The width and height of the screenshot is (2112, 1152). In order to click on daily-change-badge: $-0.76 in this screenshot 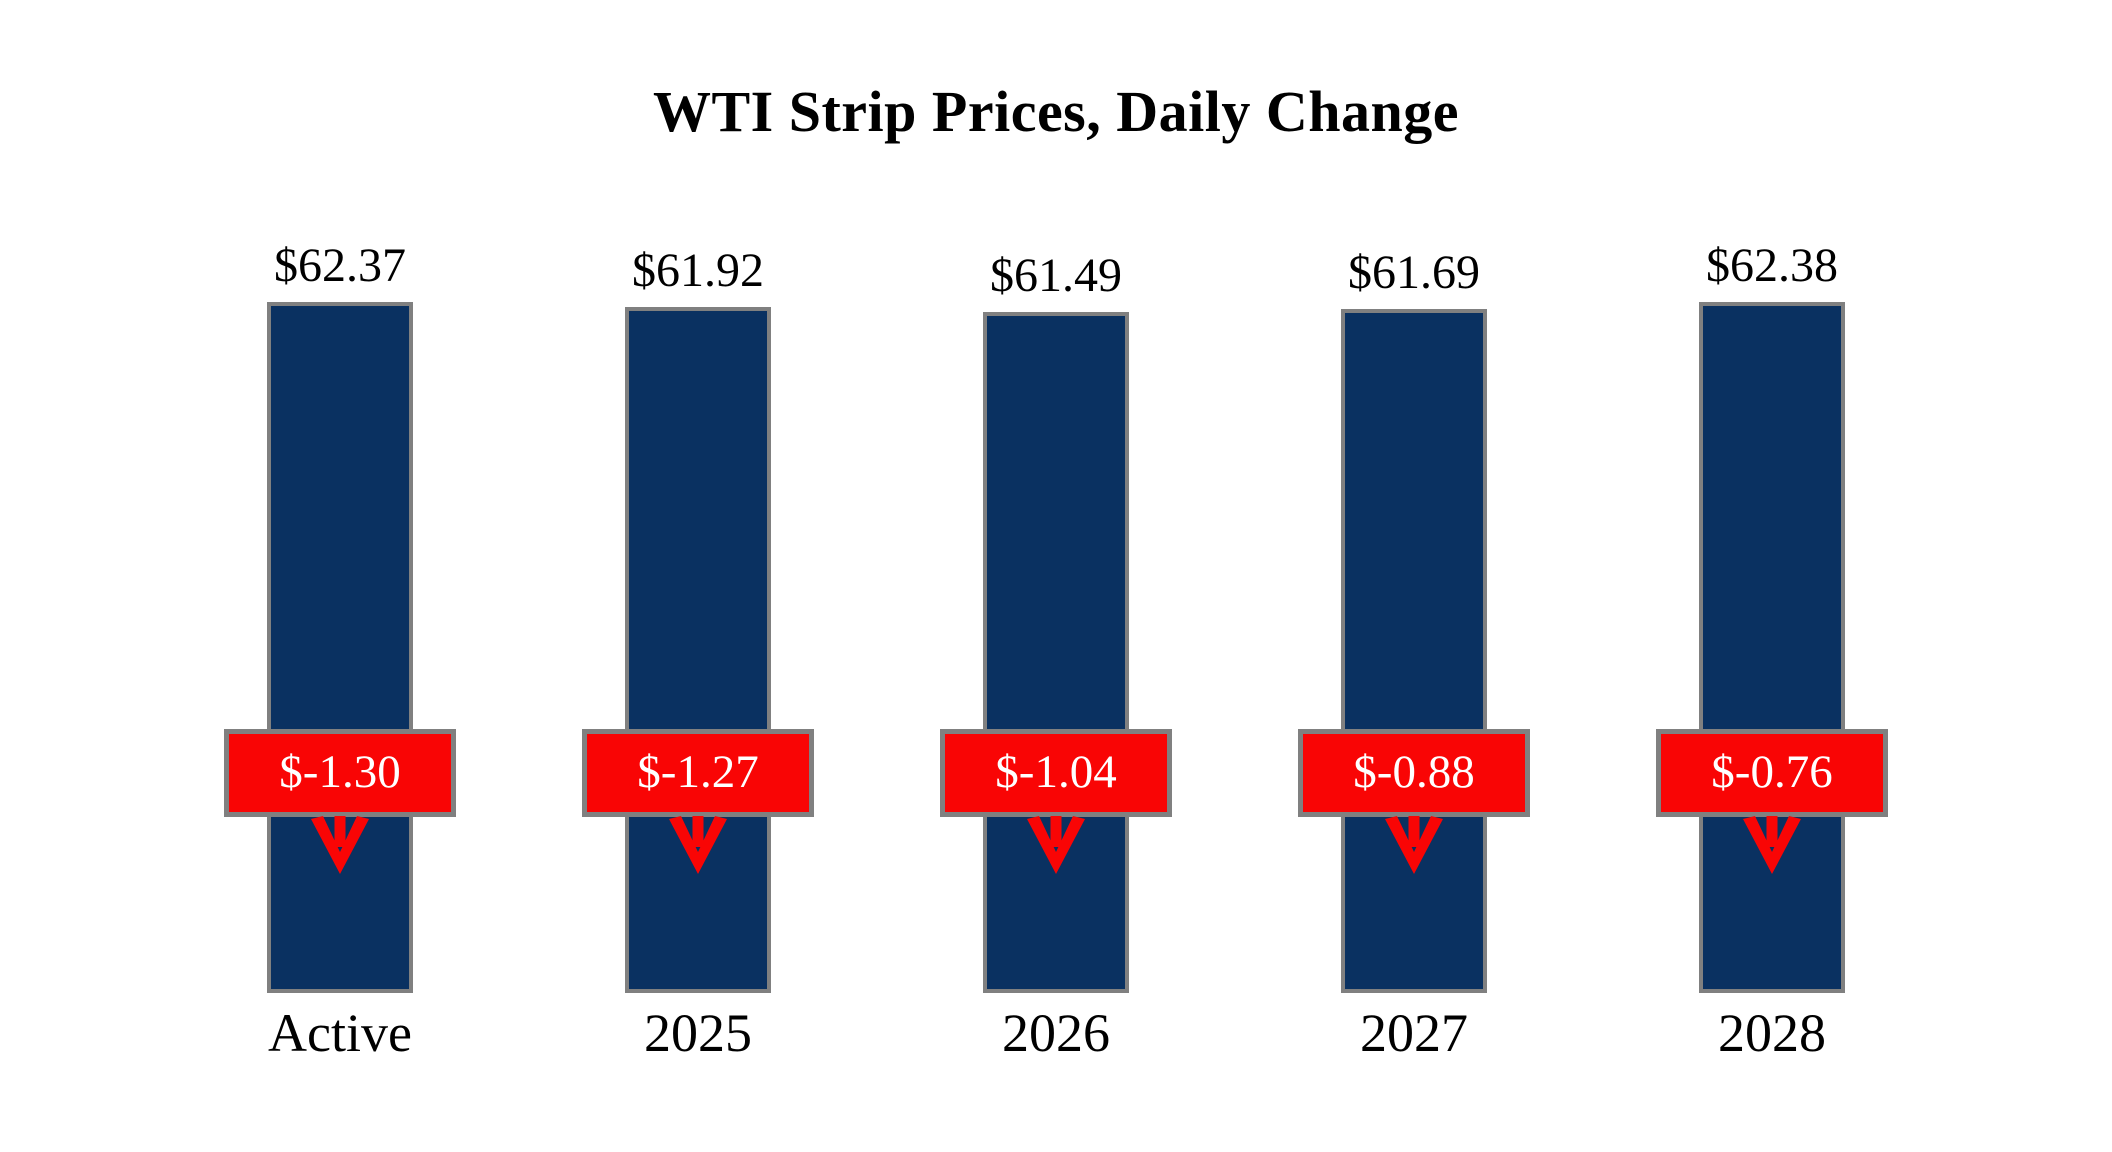, I will do `click(1772, 773)`.